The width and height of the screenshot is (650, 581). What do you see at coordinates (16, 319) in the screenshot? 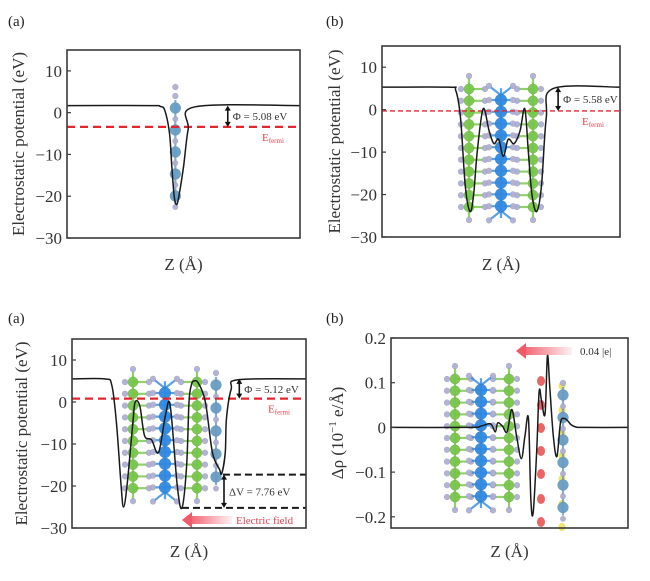
I see `panel-label: (a)` at bounding box center [16, 319].